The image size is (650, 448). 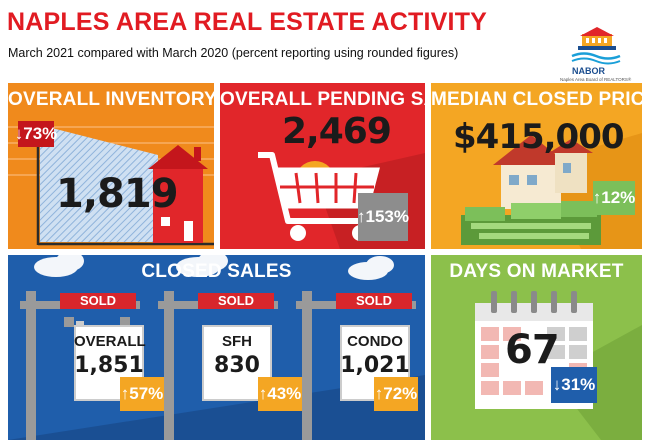 What do you see at coordinates (532, 350) in the screenshot?
I see `dom-value: 67` at bounding box center [532, 350].